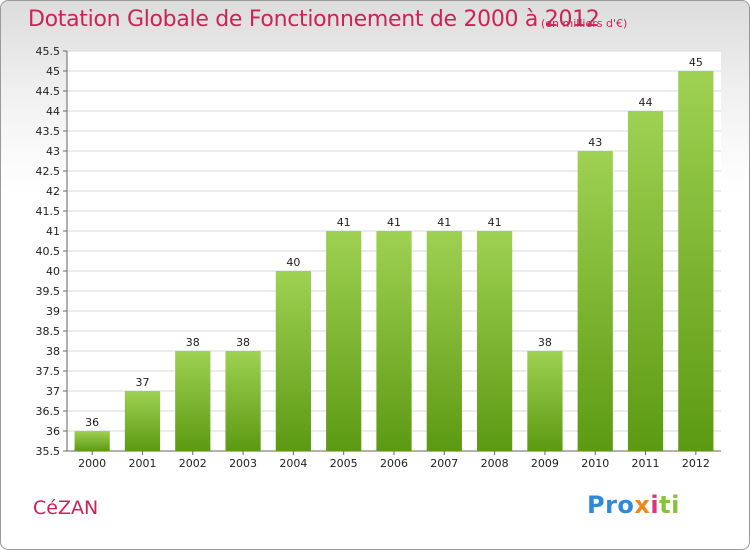 The height and width of the screenshot is (550, 750). Describe the element at coordinates (48, 331) in the screenshot. I see `y-tick-label: 38.5` at that location.